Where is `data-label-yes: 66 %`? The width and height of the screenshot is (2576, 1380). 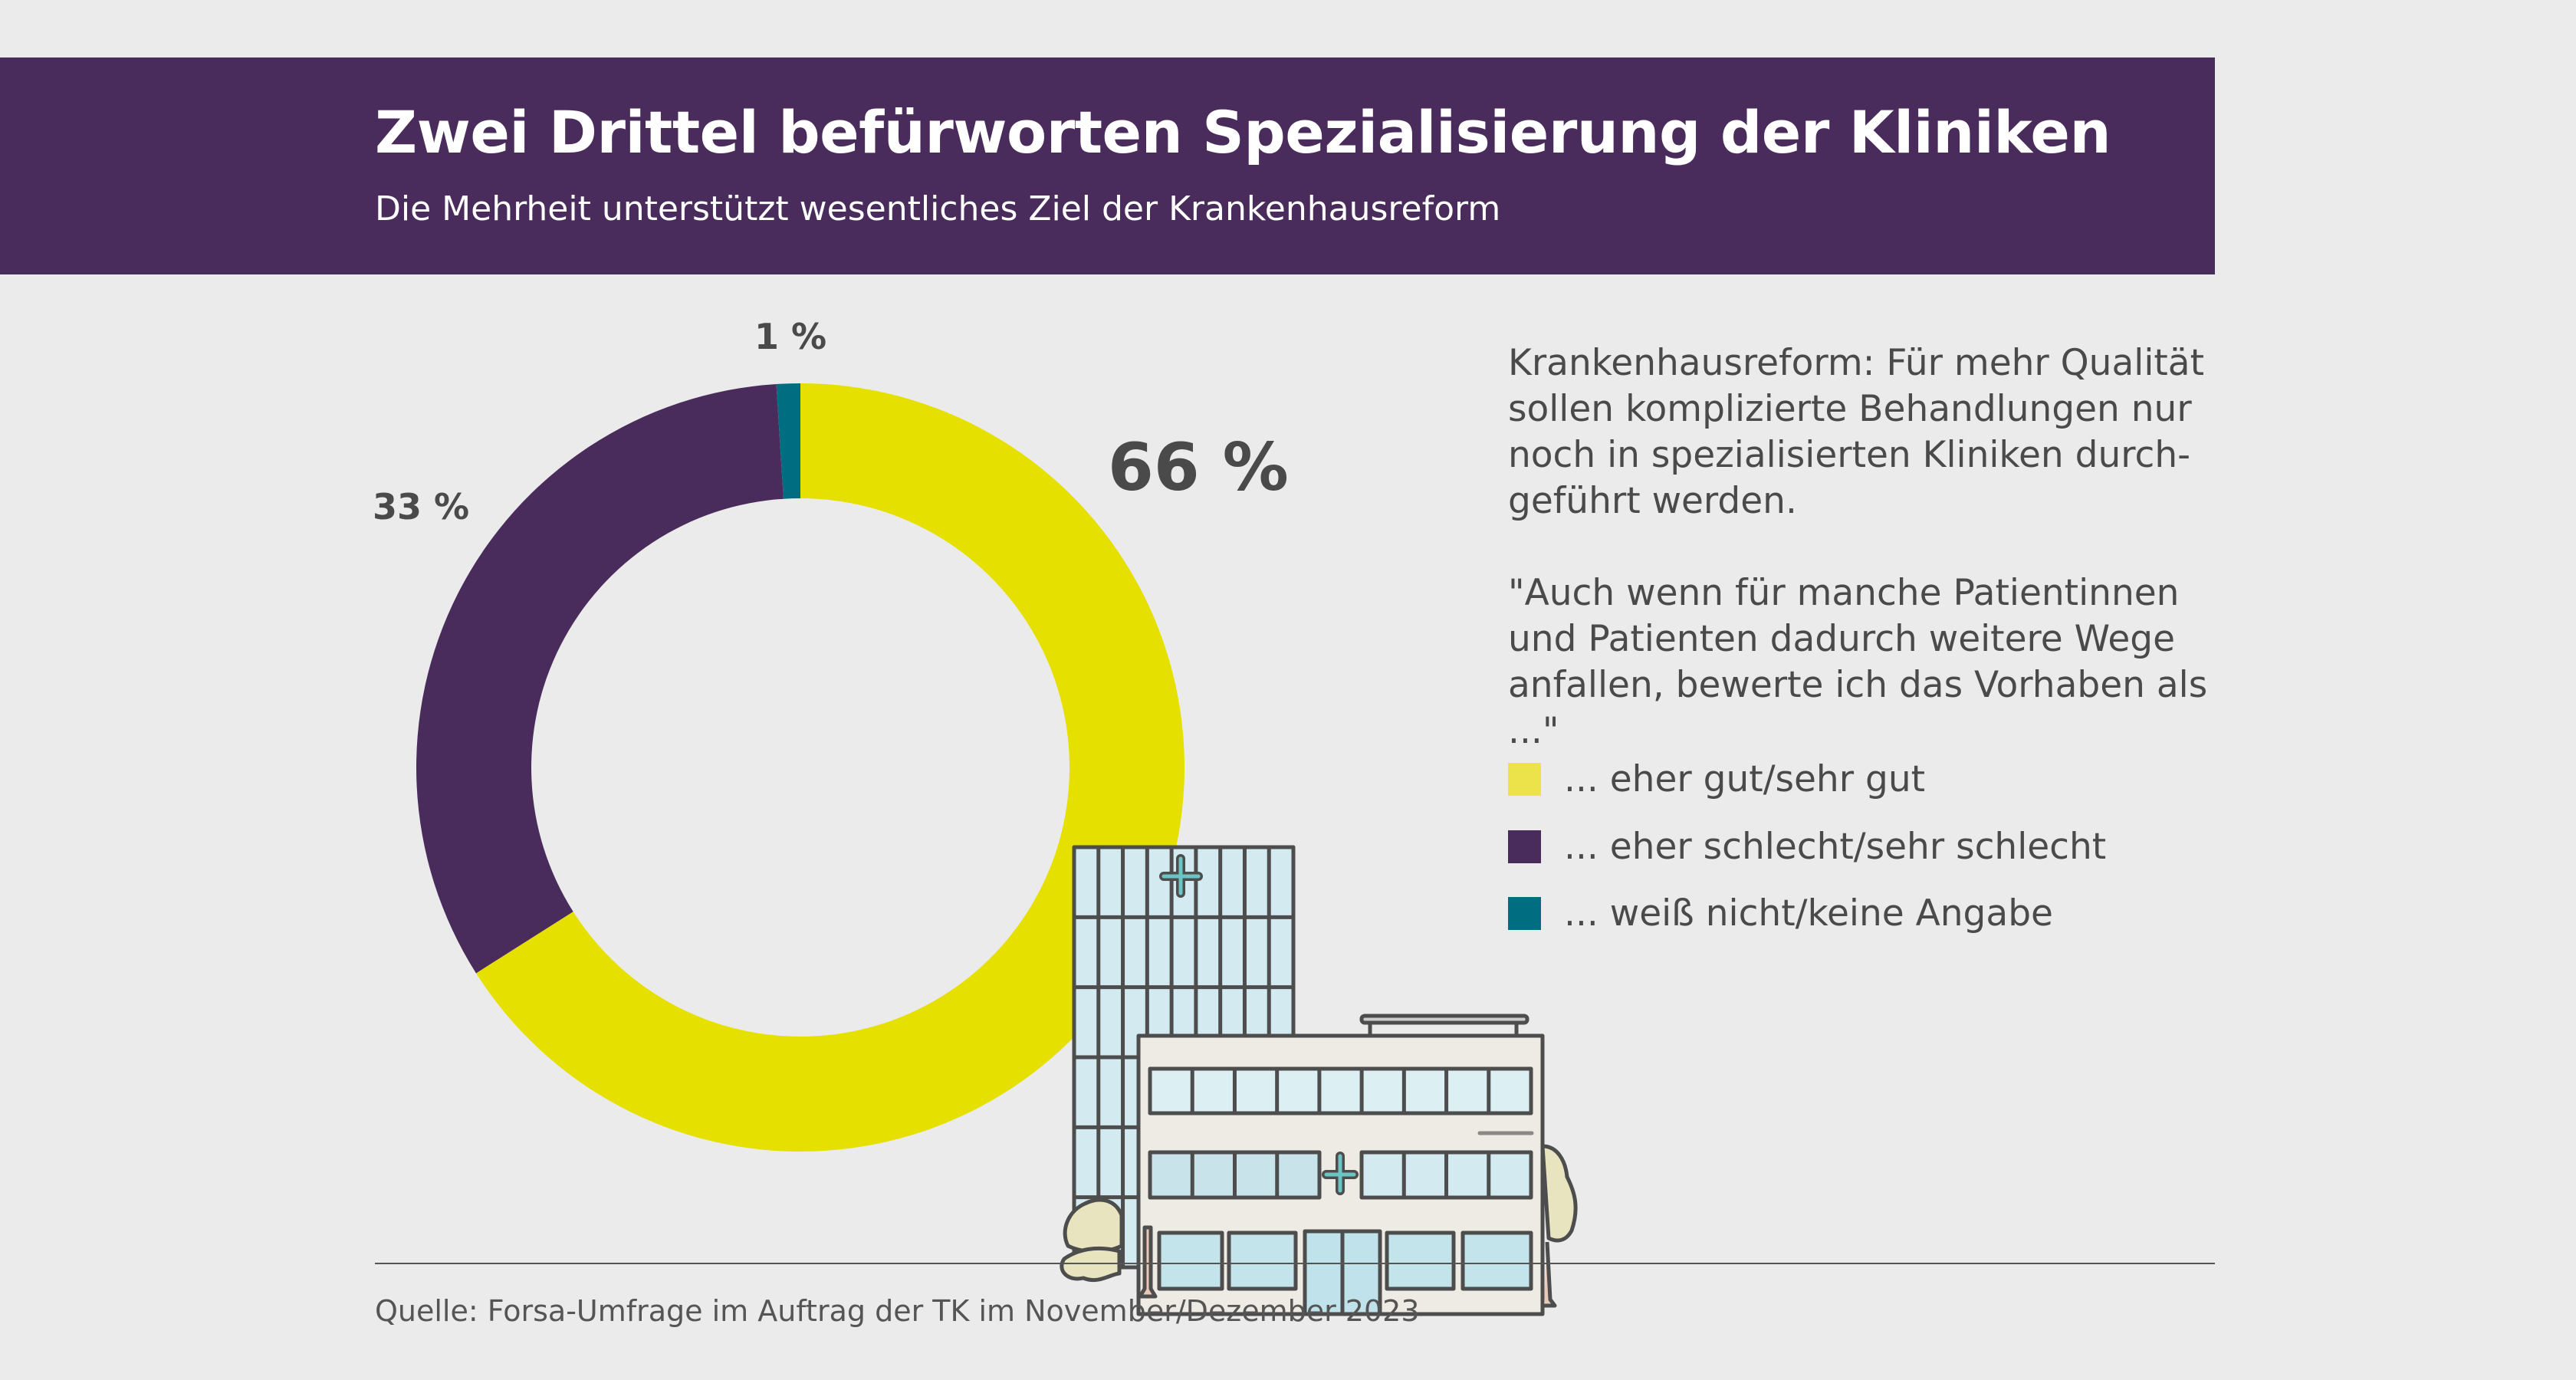
data-label-yes: 66 % is located at coordinates (1199, 467).